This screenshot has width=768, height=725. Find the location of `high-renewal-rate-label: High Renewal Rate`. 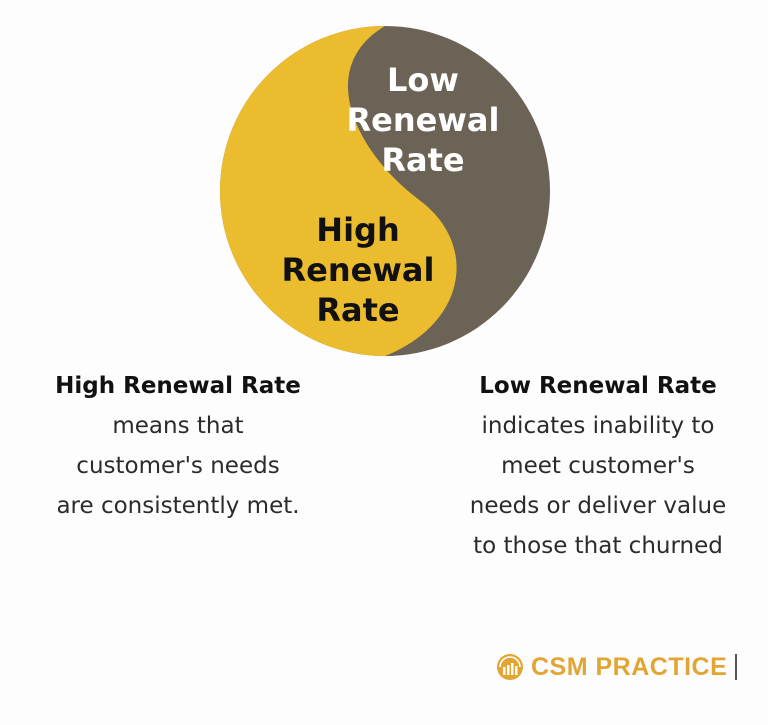

high-renewal-rate-label: High Renewal Rate is located at coordinates (358, 270).